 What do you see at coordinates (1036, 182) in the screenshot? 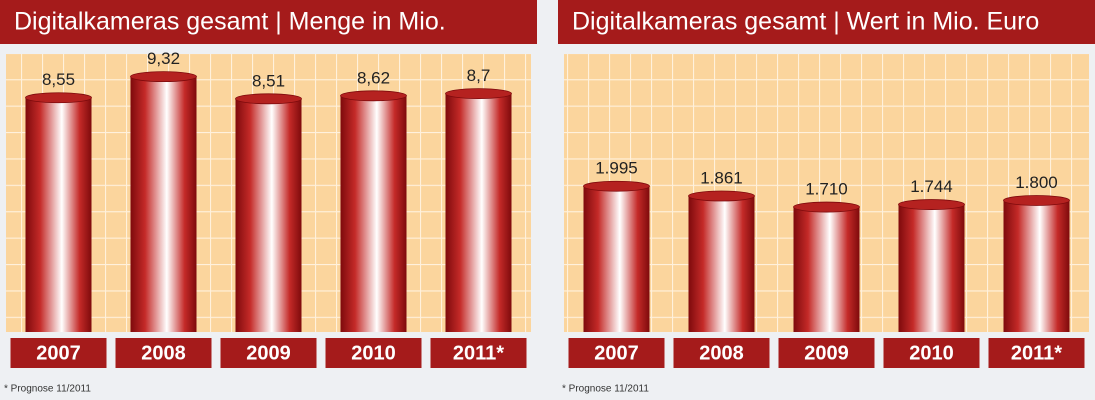
I see `value-label: 1.800` at bounding box center [1036, 182].